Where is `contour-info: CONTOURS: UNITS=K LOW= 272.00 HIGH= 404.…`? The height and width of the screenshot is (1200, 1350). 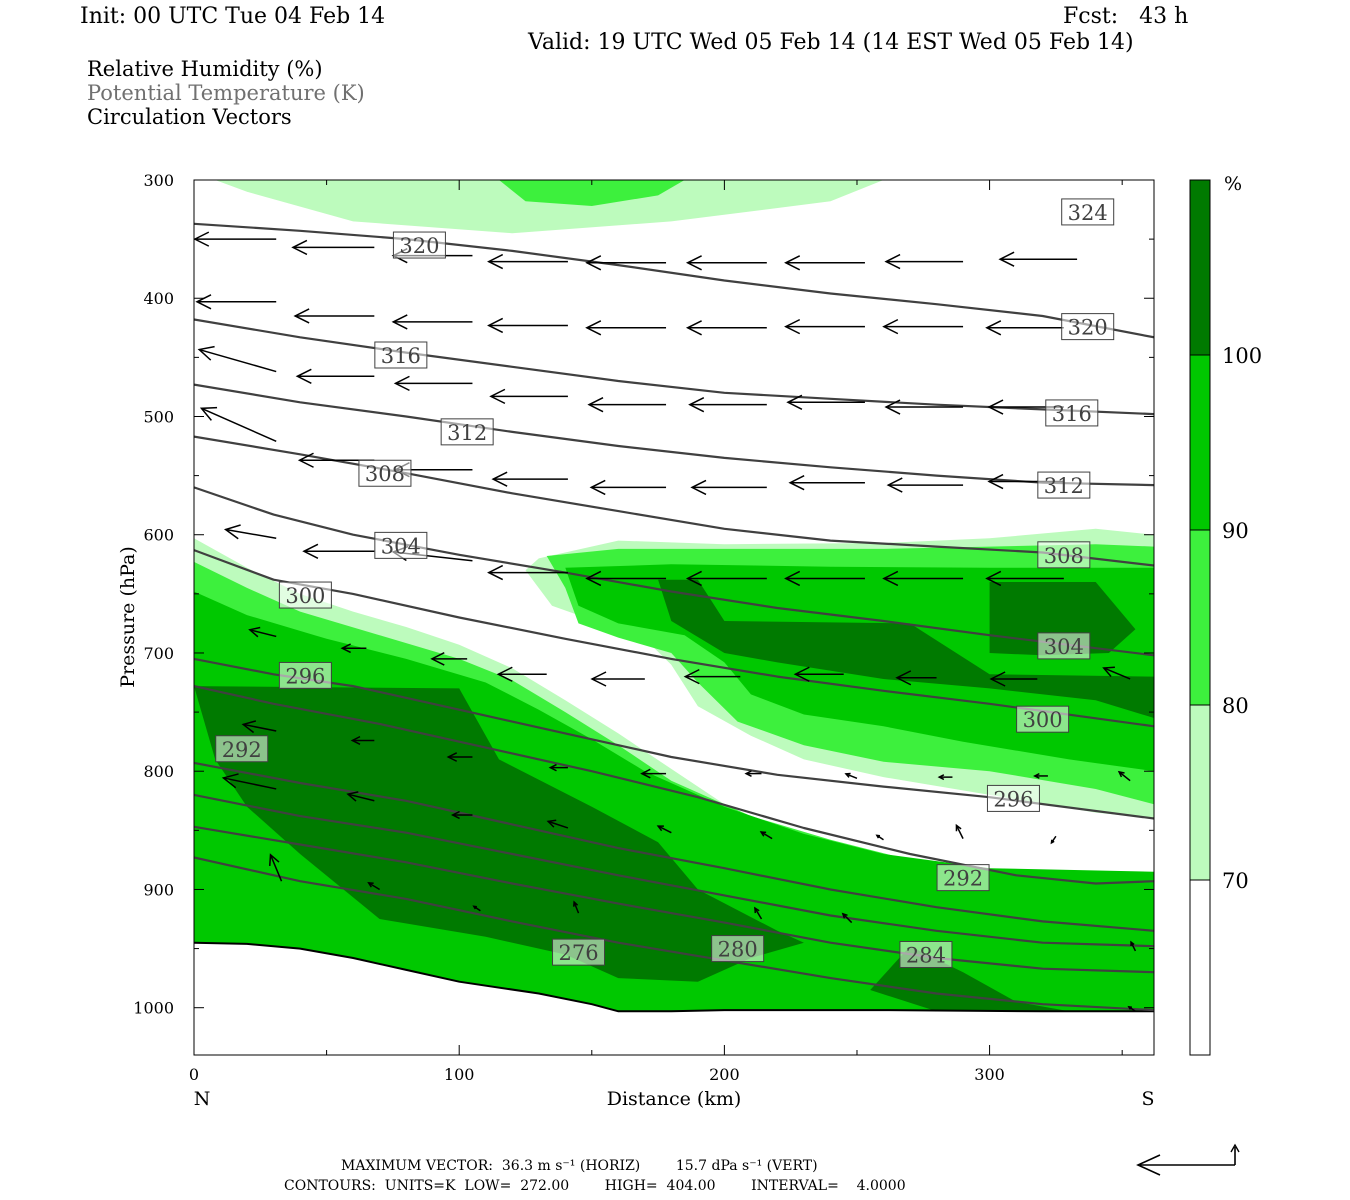 contour-info: CONTOURS: UNITS=K LOW= 272.00 HIGH= 404.… is located at coordinates (595, 1186).